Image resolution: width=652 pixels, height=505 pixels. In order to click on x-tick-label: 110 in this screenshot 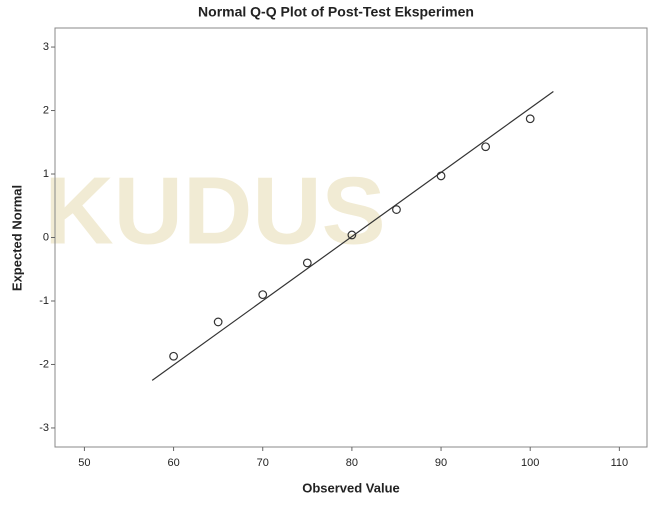, I will do `click(620, 463)`.